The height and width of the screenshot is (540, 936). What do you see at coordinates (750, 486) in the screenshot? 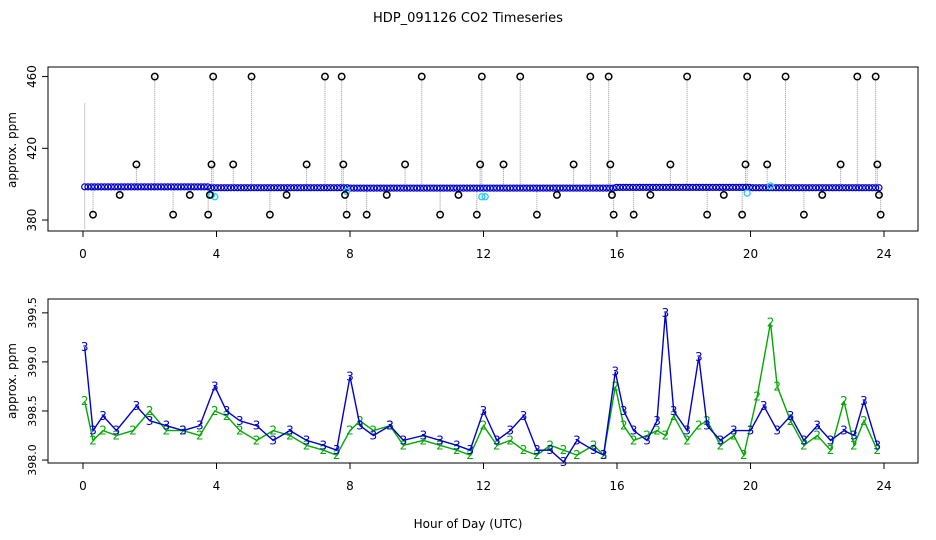
I see `bottom-x-tick-label: 20` at bounding box center [750, 486].